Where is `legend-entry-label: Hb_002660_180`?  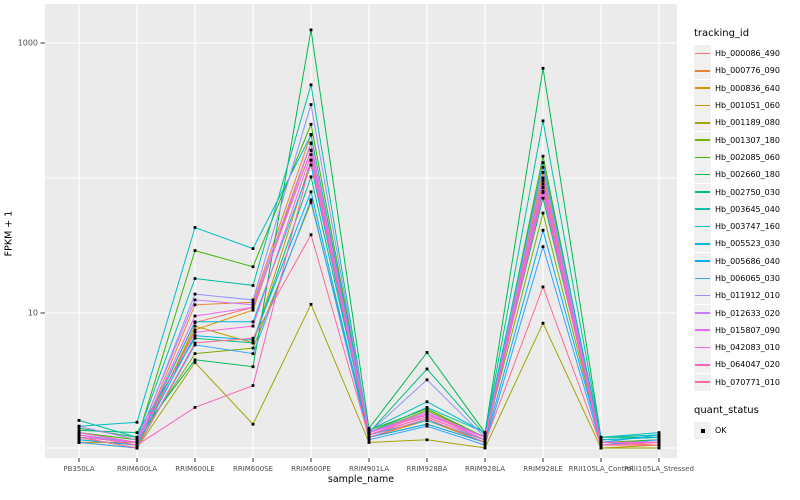
legend-entry-label: Hb_002660_180 is located at coordinates (747, 175).